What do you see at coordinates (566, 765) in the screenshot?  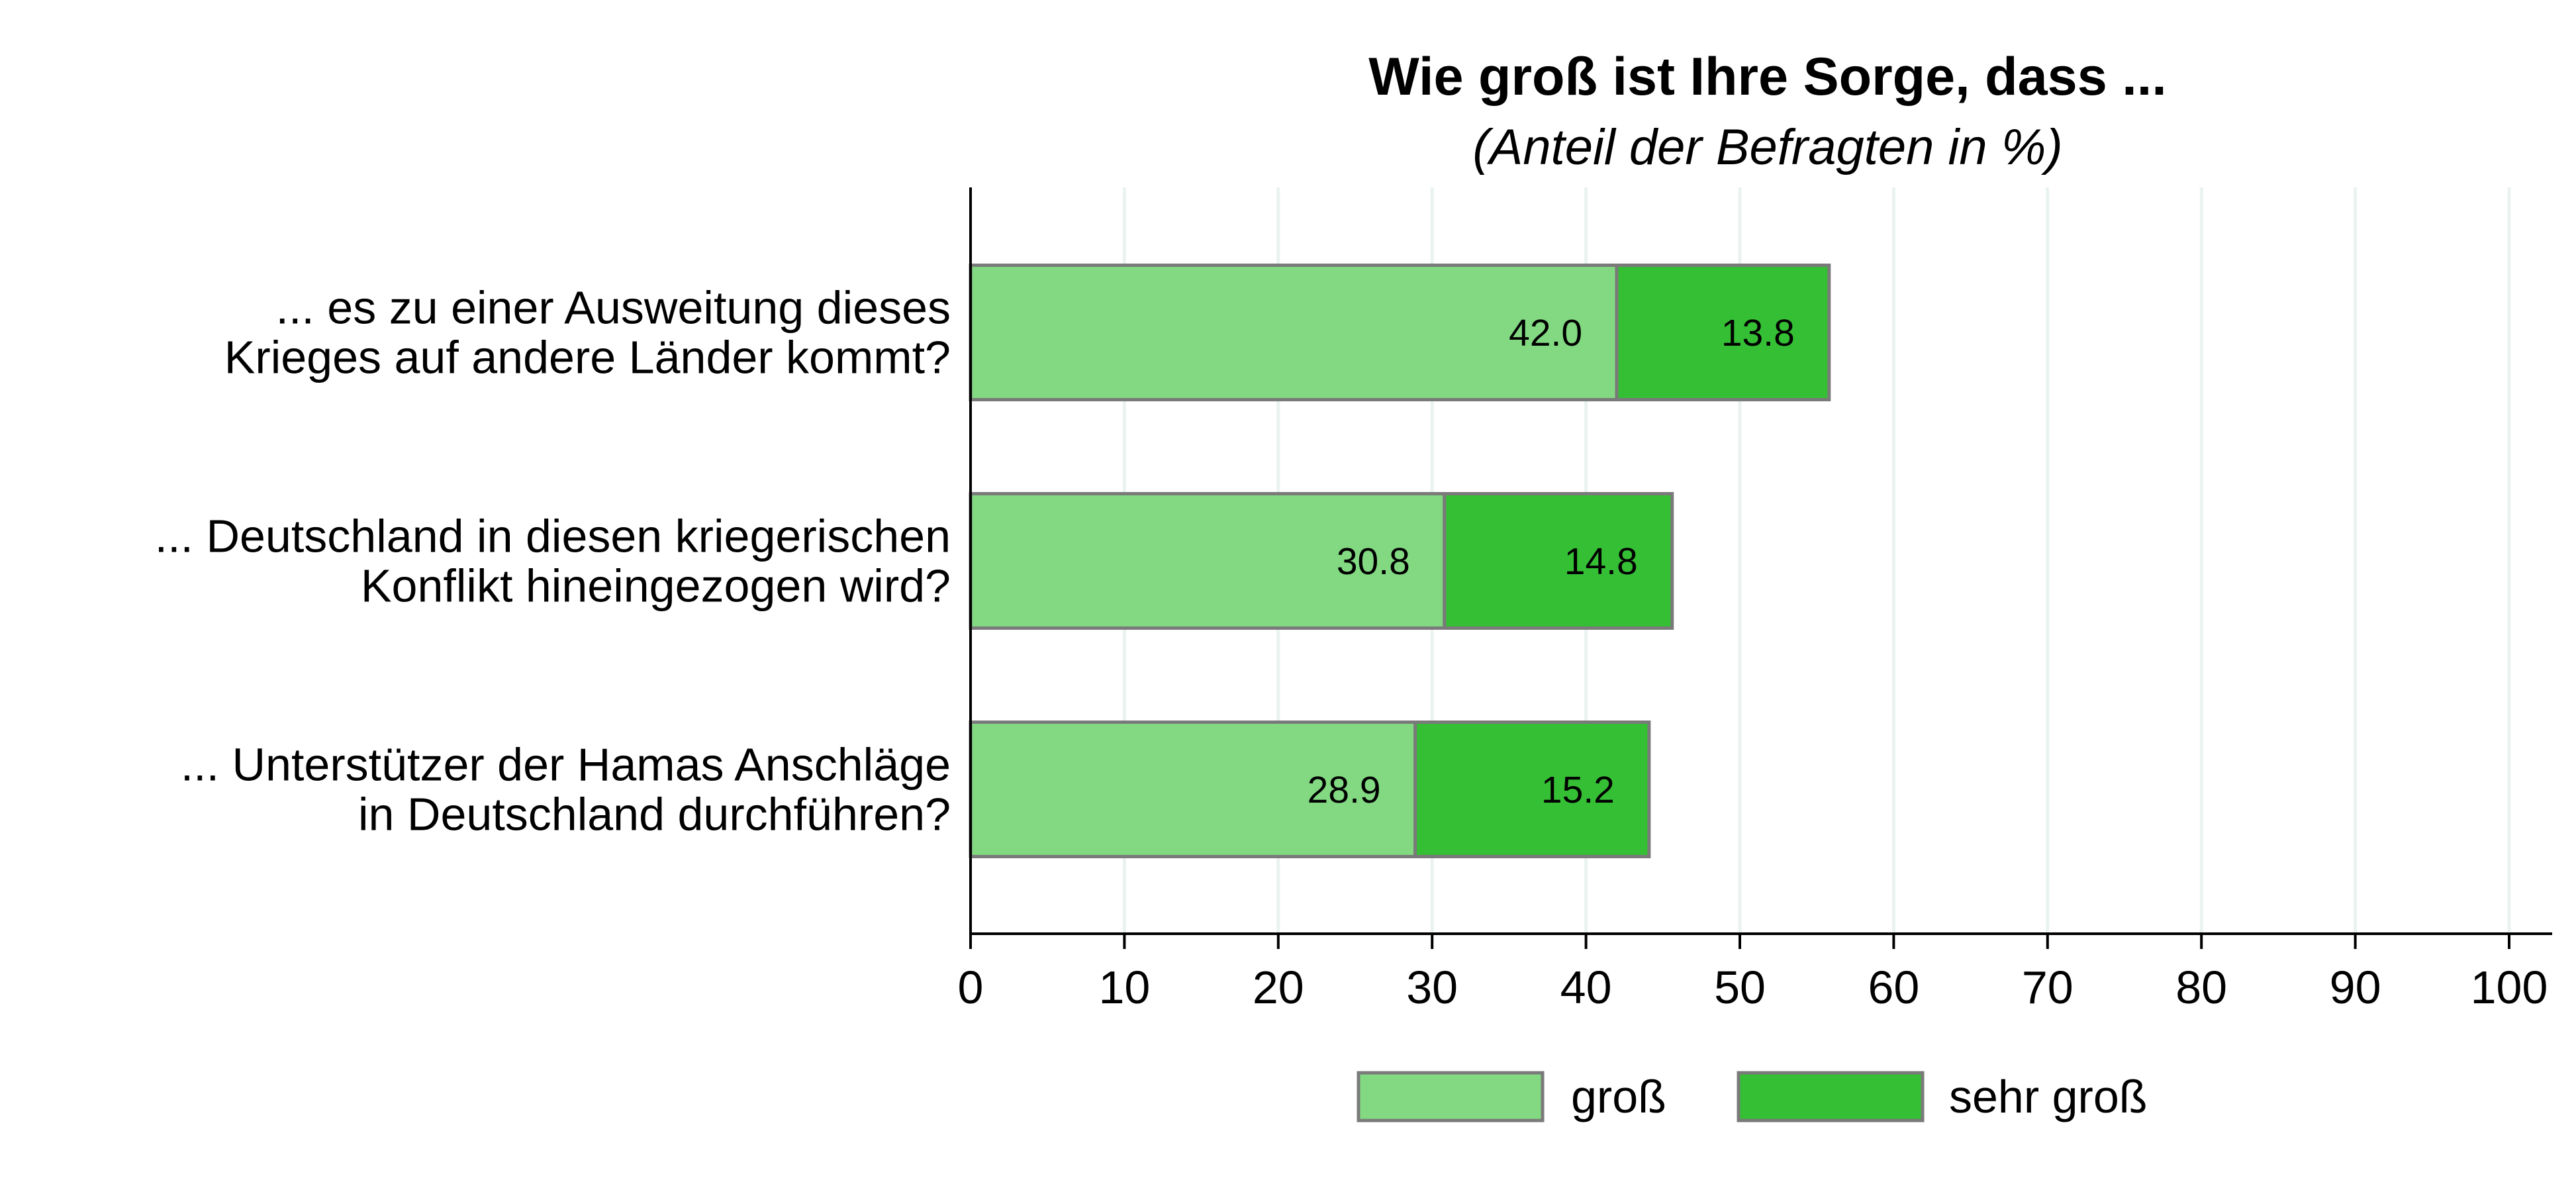 I see `category-label: ... Unterstützer der Hamas Anschläge` at bounding box center [566, 765].